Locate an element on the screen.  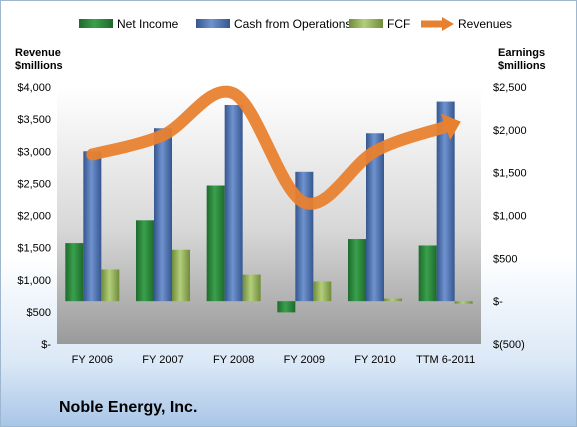
right-tick-label: $2,500 is located at coordinates (510, 88).